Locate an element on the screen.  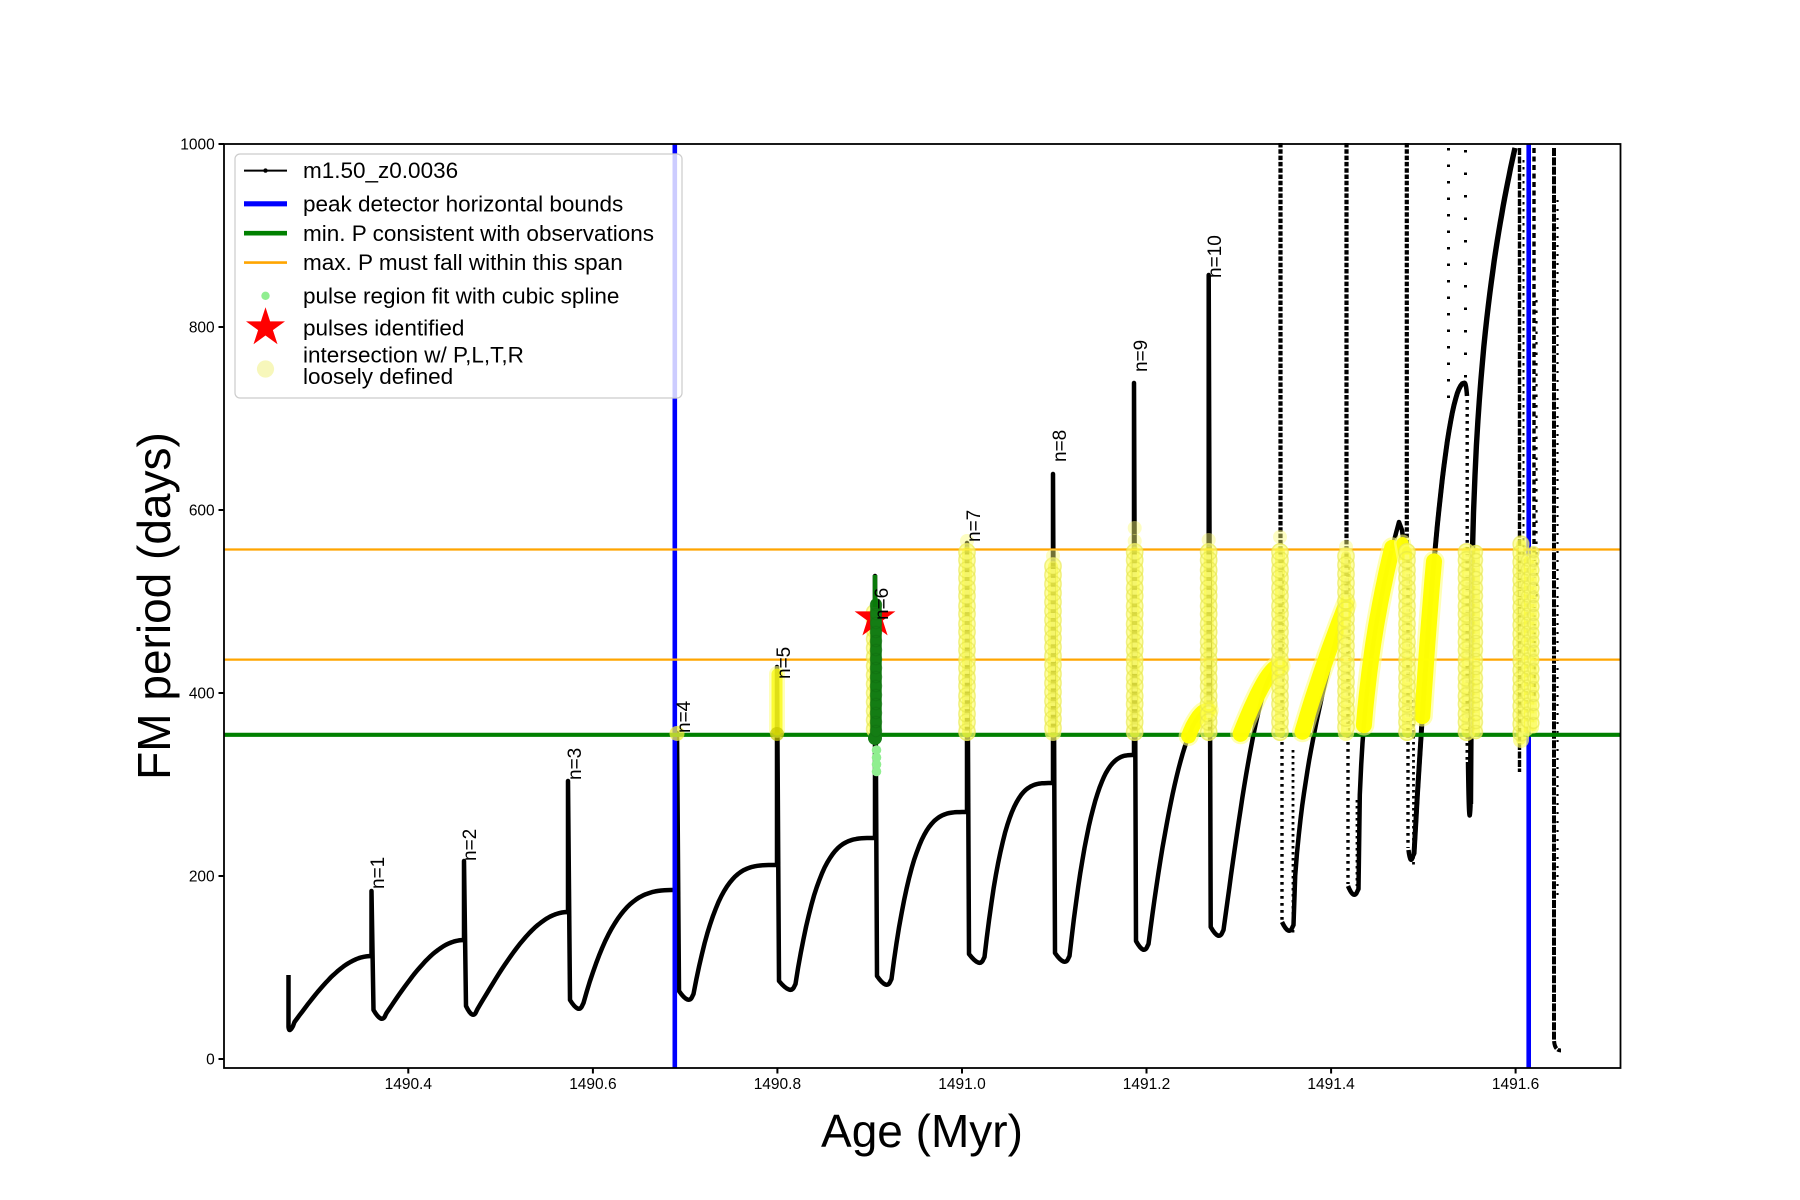
svg-text: n=5 is located at coordinates (784, 663).